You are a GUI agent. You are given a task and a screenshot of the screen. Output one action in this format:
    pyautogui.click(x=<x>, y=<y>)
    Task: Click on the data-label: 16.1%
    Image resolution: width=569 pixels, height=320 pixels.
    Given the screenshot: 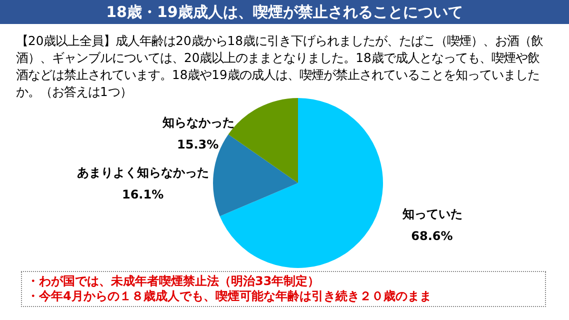 What is the action you would take?
    pyautogui.click(x=143, y=194)
    